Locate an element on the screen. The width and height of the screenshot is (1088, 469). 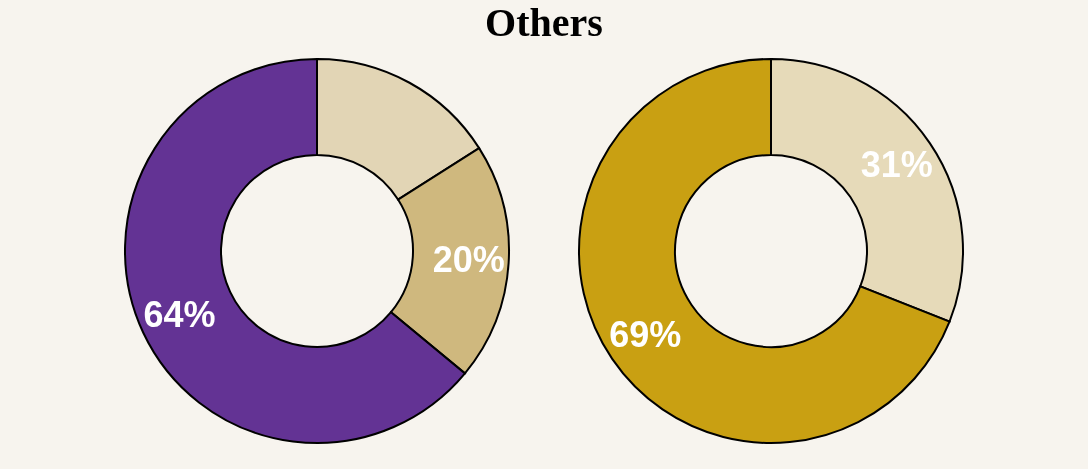
data-label: 64% is located at coordinates (179, 314).